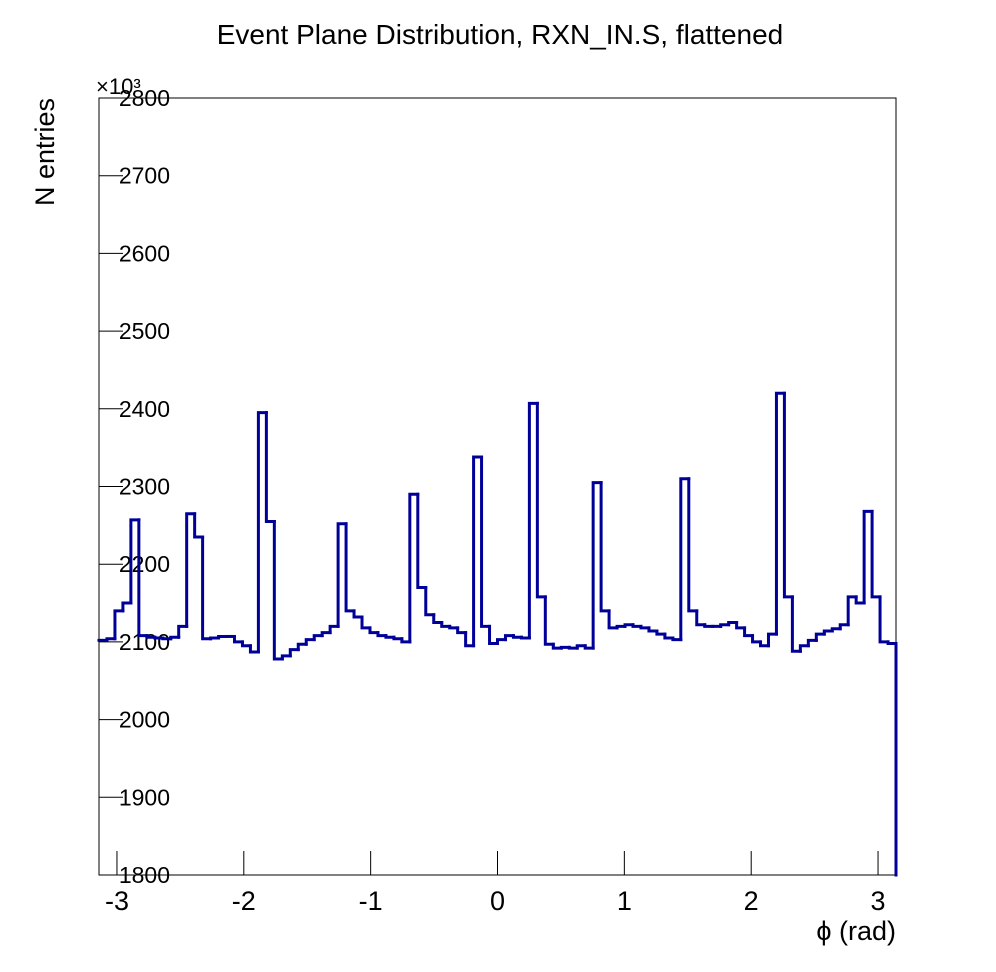 Image resolution: width=996 pixels, height=972 pixels. What do you see at coordinates (144, 797) in the screenshot?
I see `y-tick-label: 1900` at bounding box center [144, 797].